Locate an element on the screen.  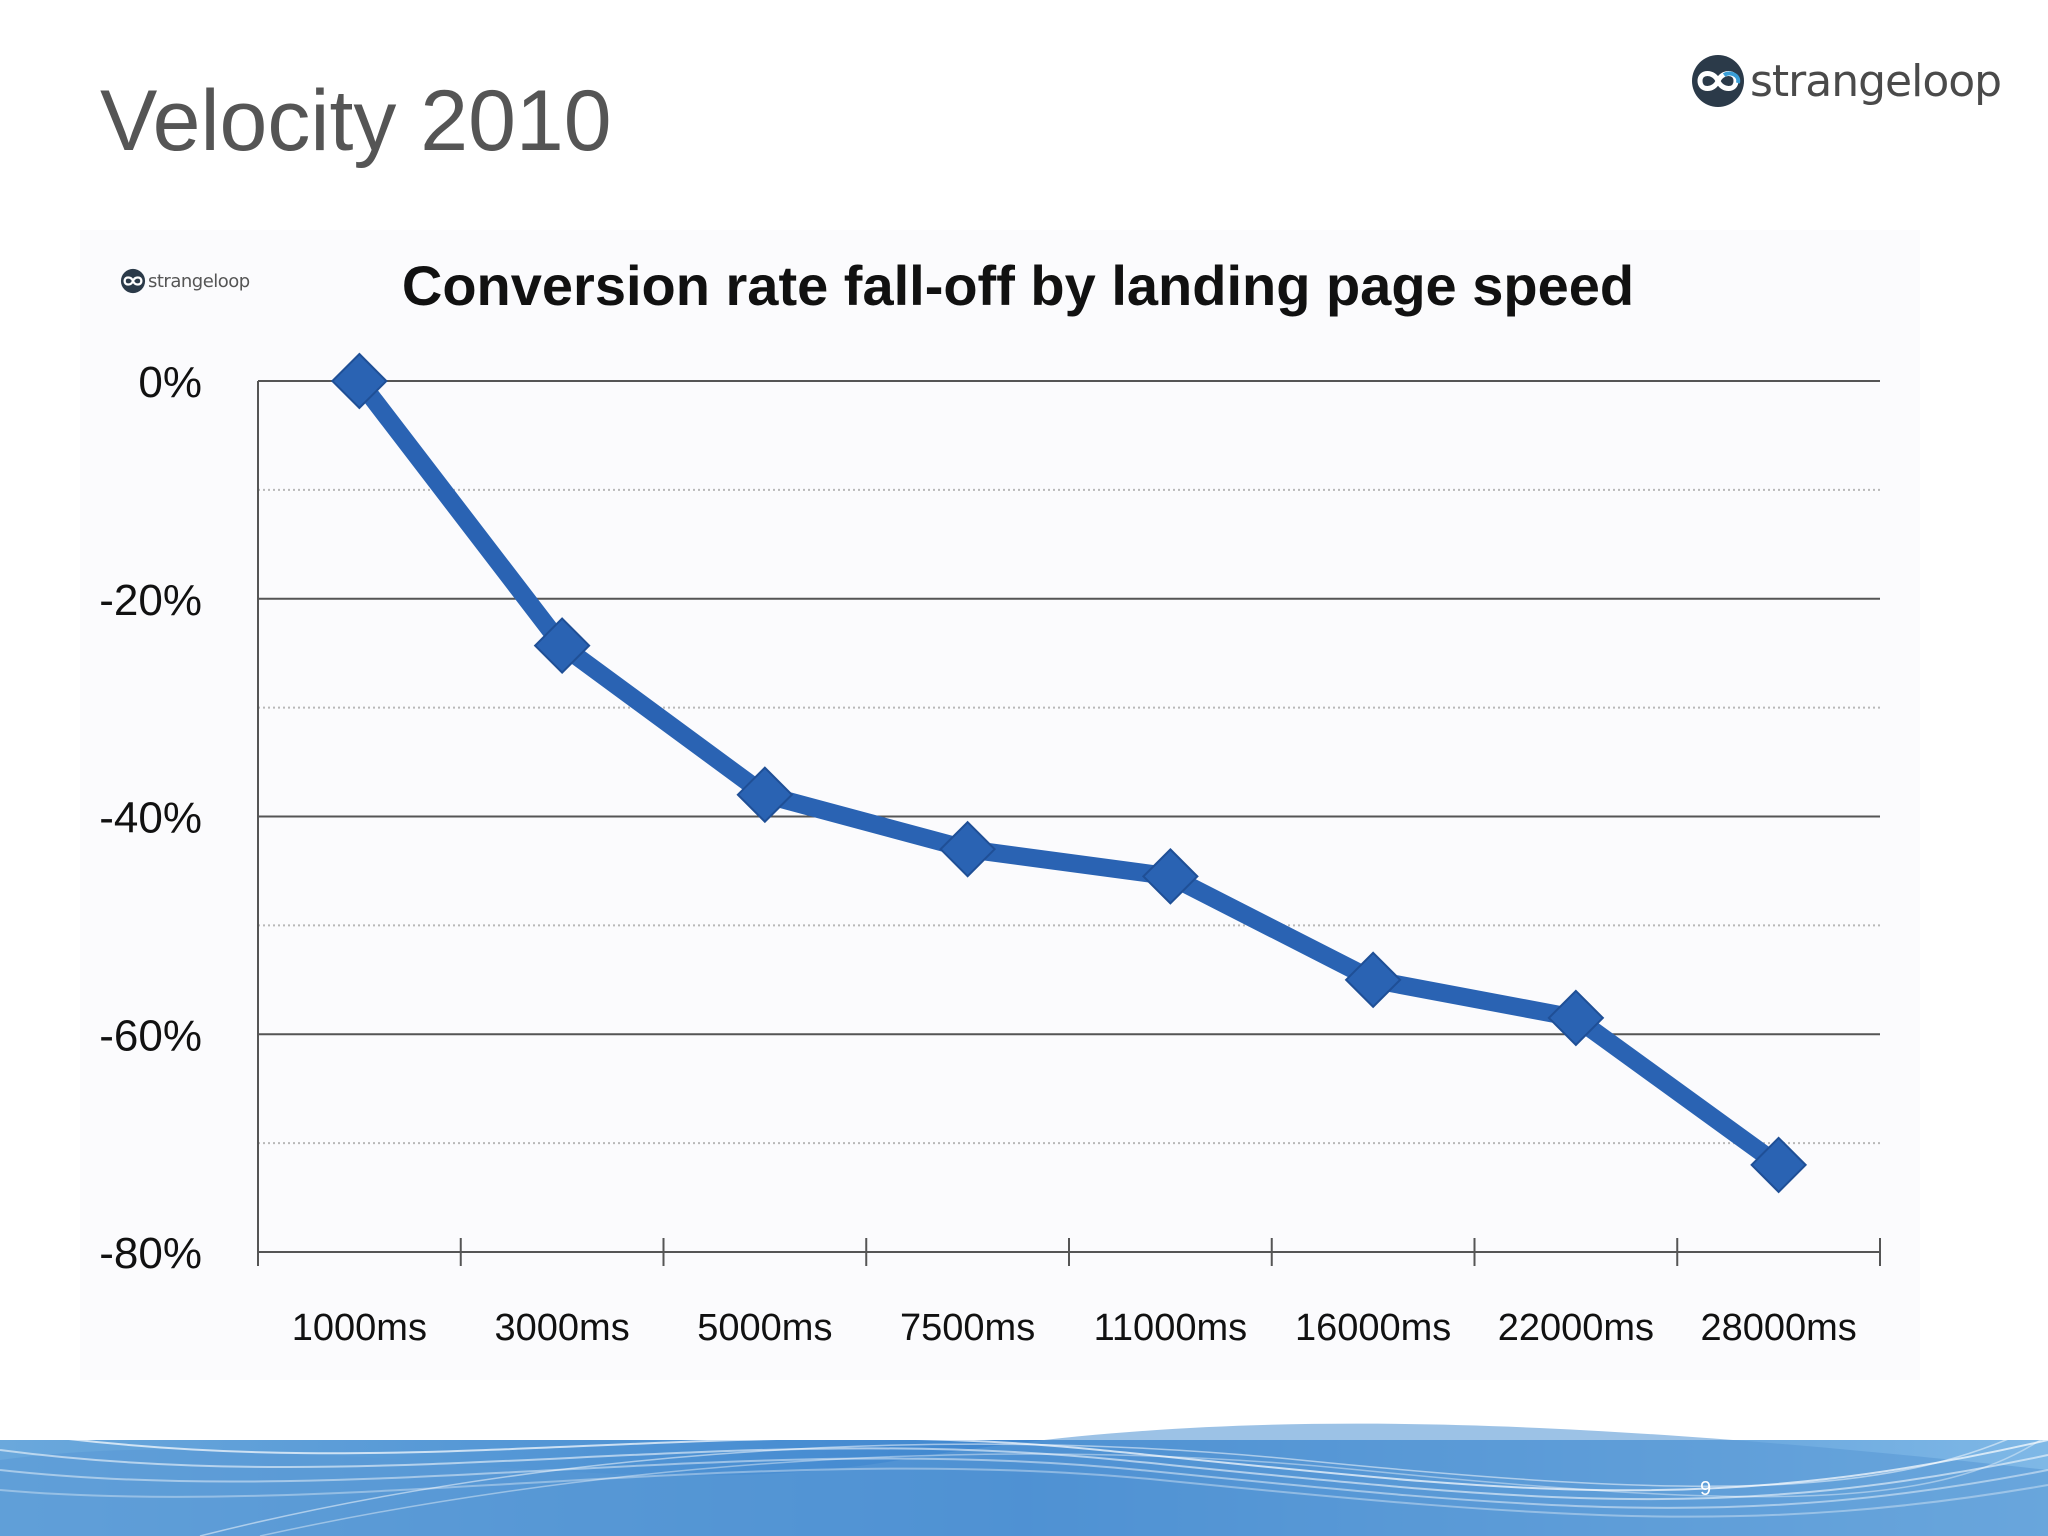
x-tick-label: 1000ms is located at coordinates (359, 1328).